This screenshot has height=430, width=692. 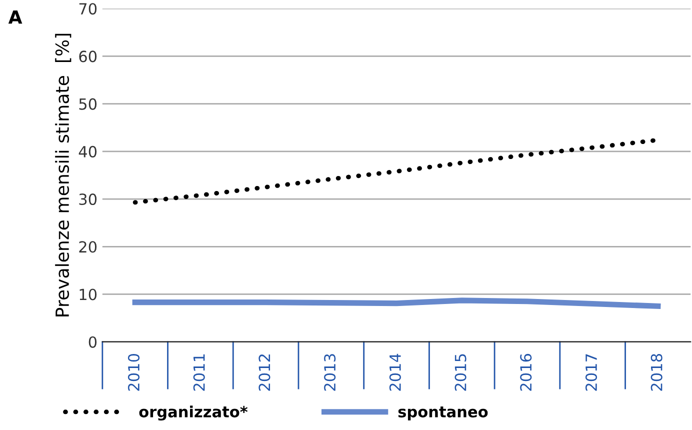 I want to click on y-tick-label: 0, so click(x=92, y=342).